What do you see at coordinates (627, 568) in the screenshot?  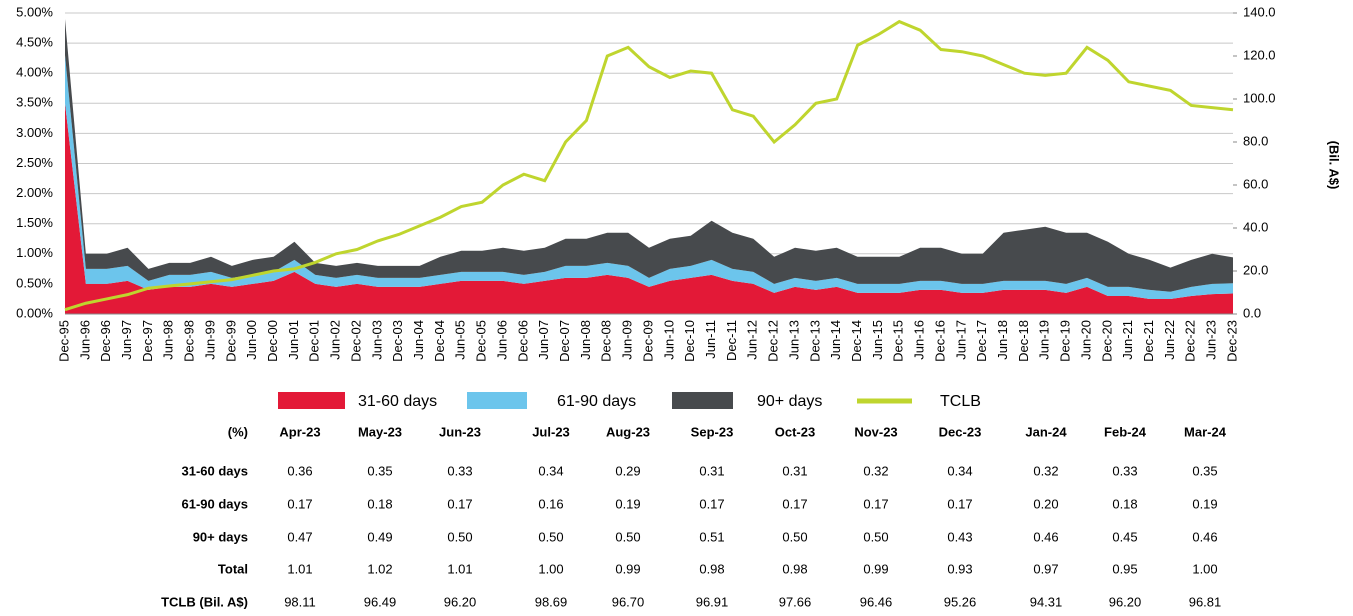 I see `table-cell: 0.99` at bounding box center [627, 568].